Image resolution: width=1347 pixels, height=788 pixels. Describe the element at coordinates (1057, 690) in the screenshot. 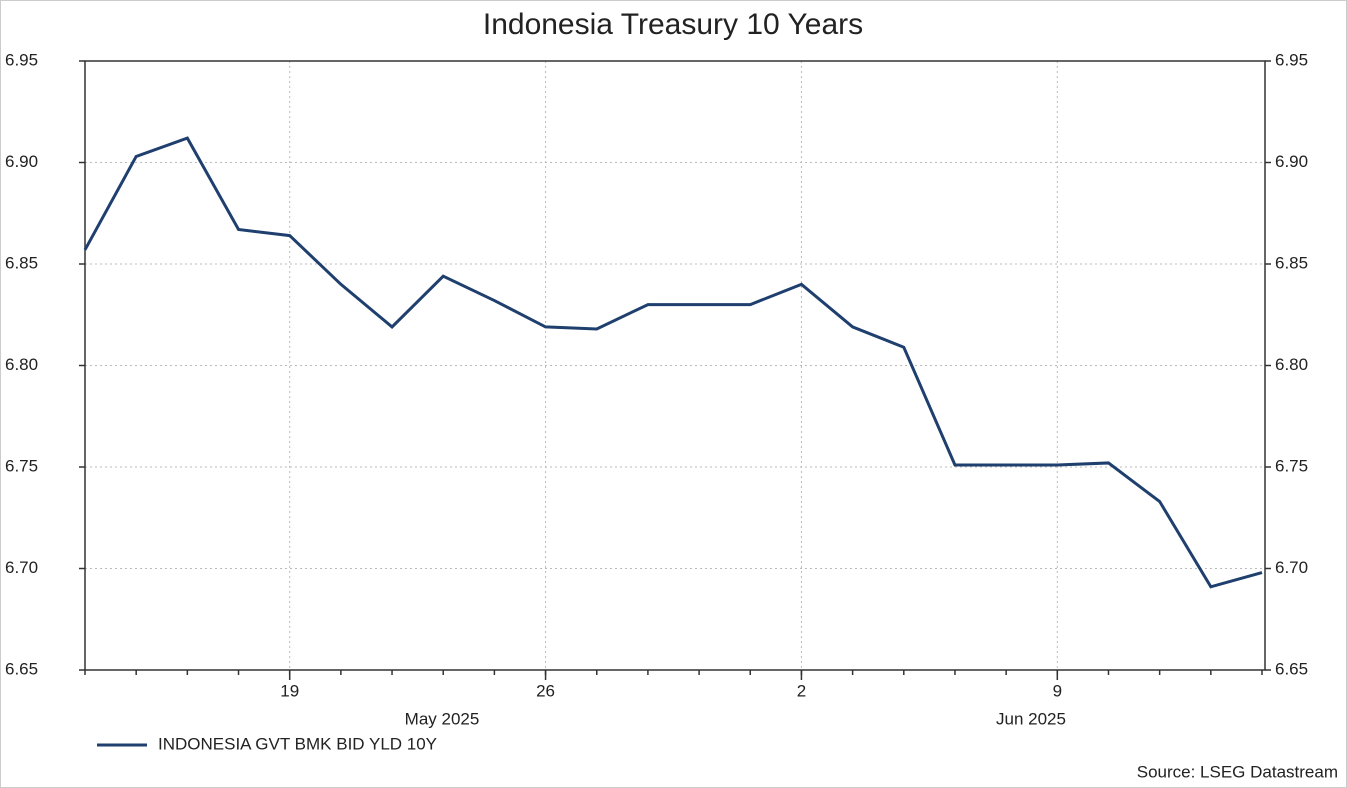

I see `x-tick-label: 9` at that location.